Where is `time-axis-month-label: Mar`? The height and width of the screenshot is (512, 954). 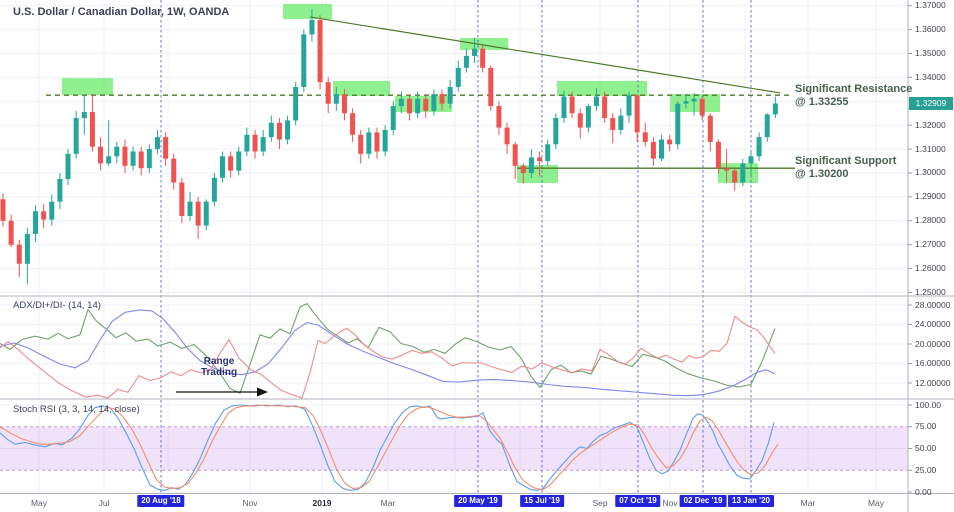 time-axis-month-label: Mar is located at coordinates (388, 503).